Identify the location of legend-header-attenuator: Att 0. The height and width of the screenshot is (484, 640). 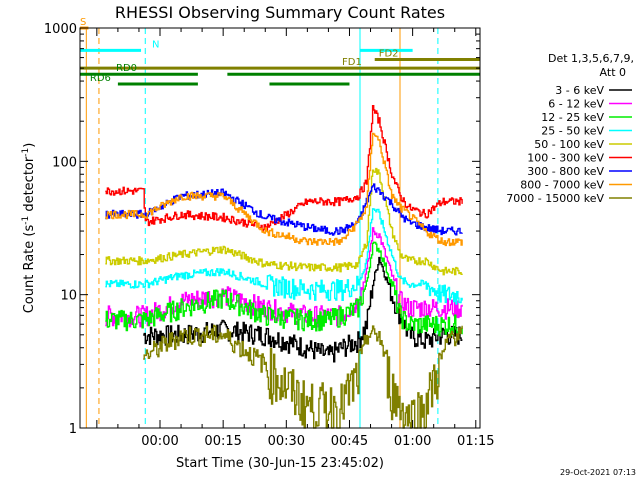
(613, 72).